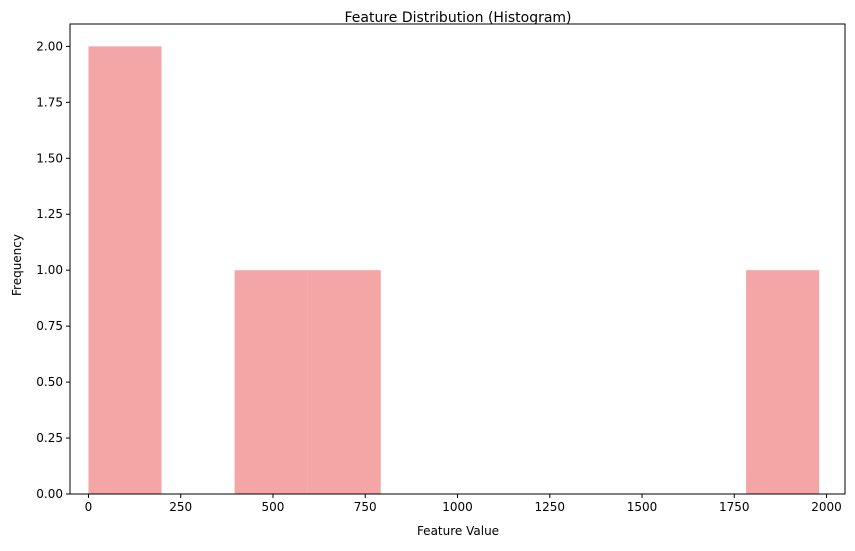  I want to click on y-tick-label: 0.75, so click(49, 326).